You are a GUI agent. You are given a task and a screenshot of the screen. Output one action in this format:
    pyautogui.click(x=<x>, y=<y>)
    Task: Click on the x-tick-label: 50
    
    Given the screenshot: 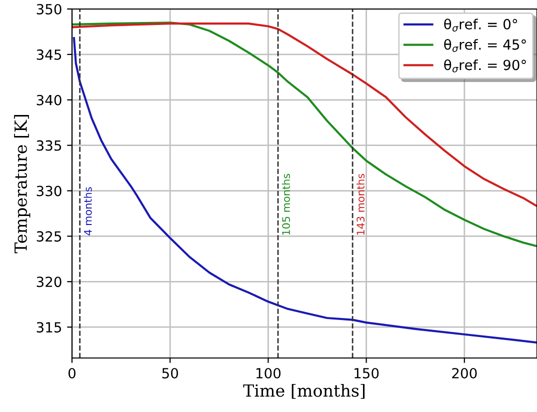 What is the action you would take?
    pyautogui.click(x=170, y=373)
    